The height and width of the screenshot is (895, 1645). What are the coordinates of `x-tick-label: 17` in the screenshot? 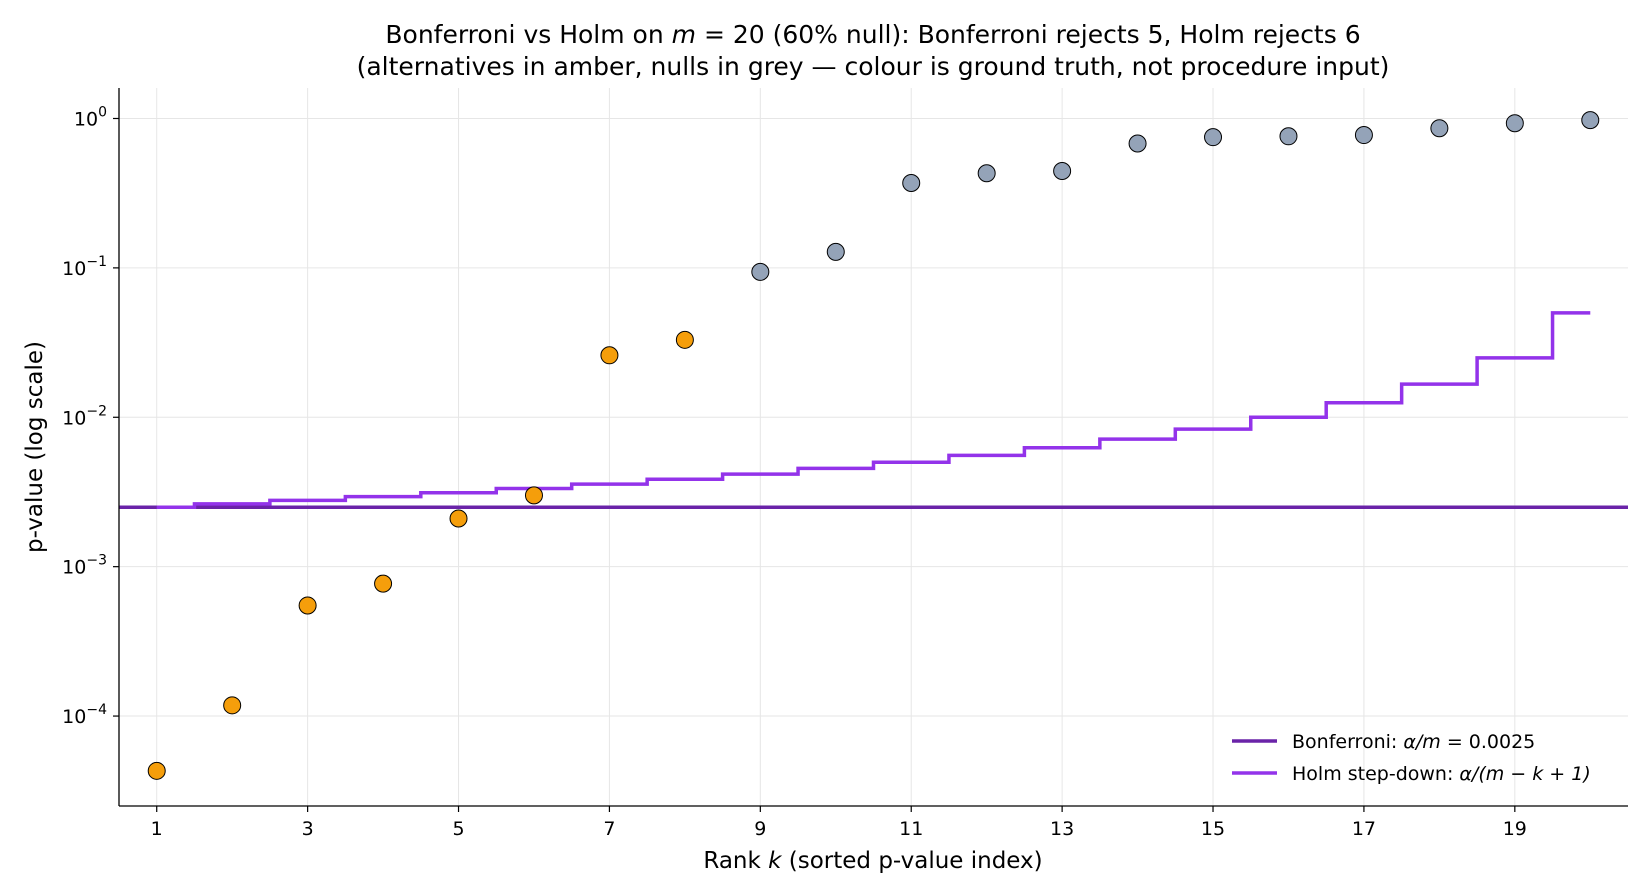 It's located at (1364, 829).